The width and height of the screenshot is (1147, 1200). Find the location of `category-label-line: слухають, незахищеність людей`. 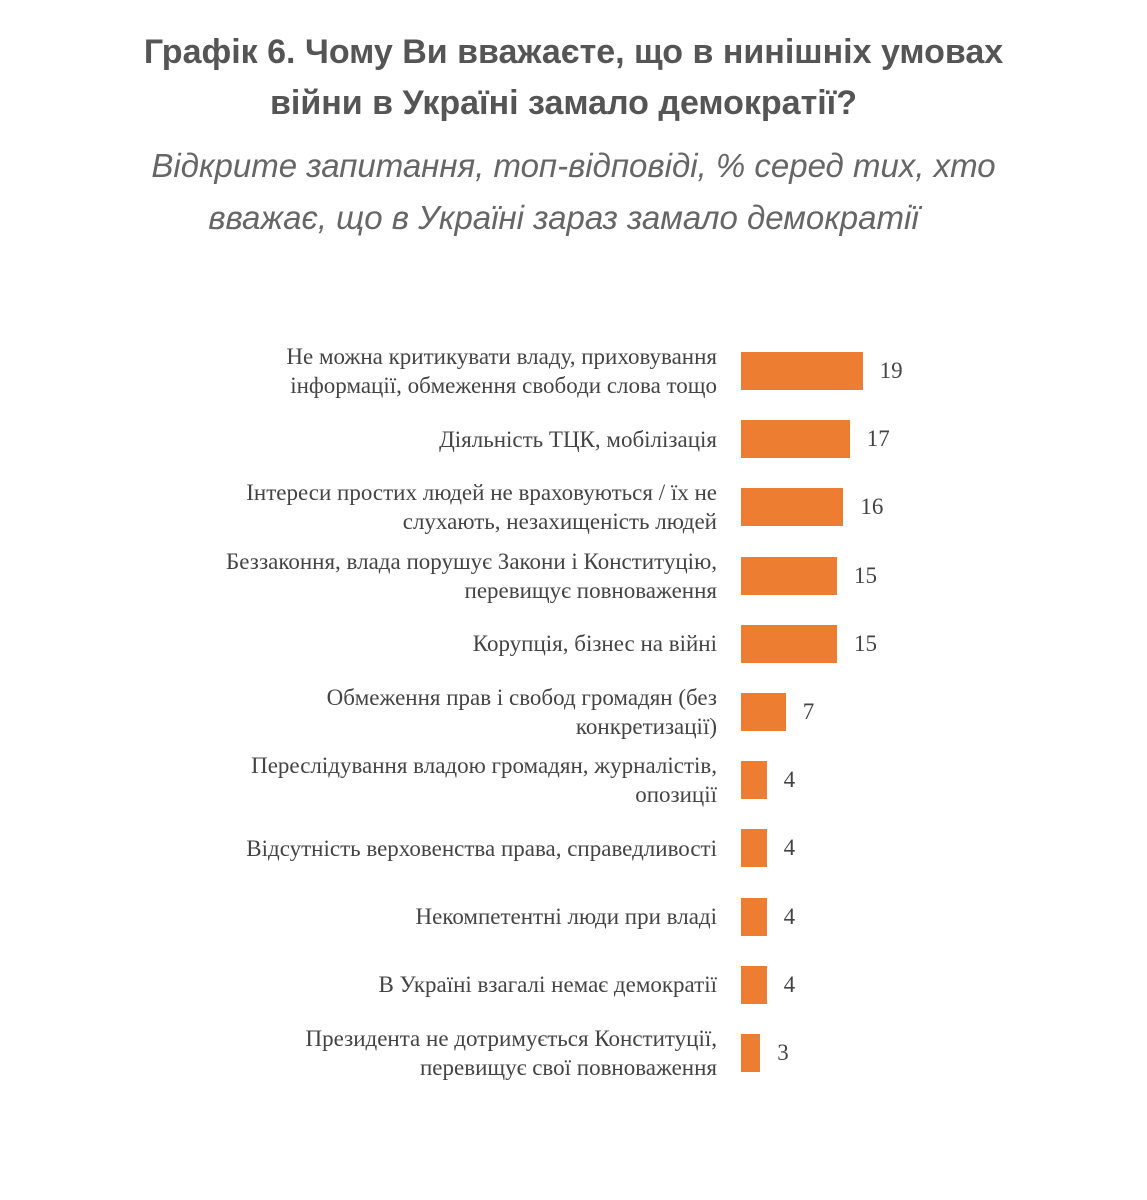

category-label-line: слухають, незахищеність людей is located at coordinates (559, 522).